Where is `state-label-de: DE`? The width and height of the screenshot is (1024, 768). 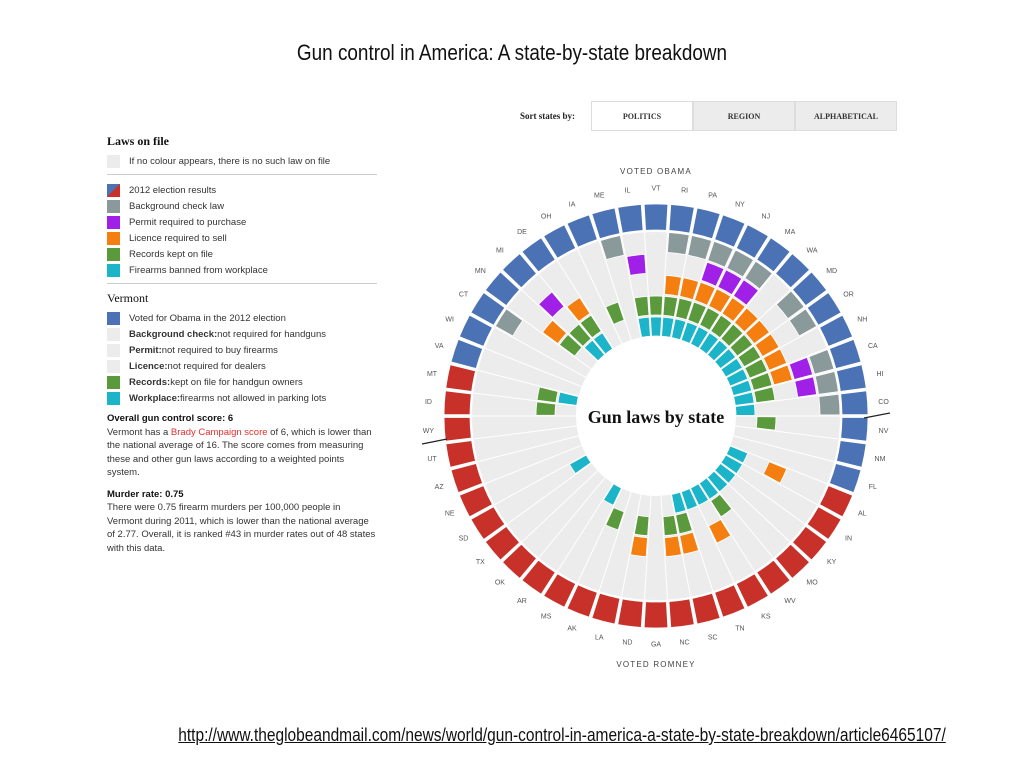
state-label-de: DE is located at coordinates (522, 232).